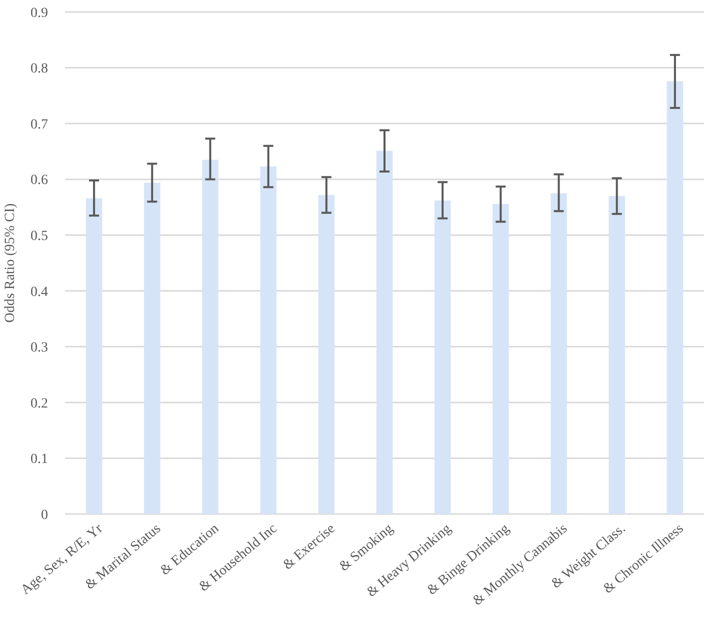  Describe the element at coordinates (39, 124) in the screenshot. I see `y-tick-label: 0.7` at that location.